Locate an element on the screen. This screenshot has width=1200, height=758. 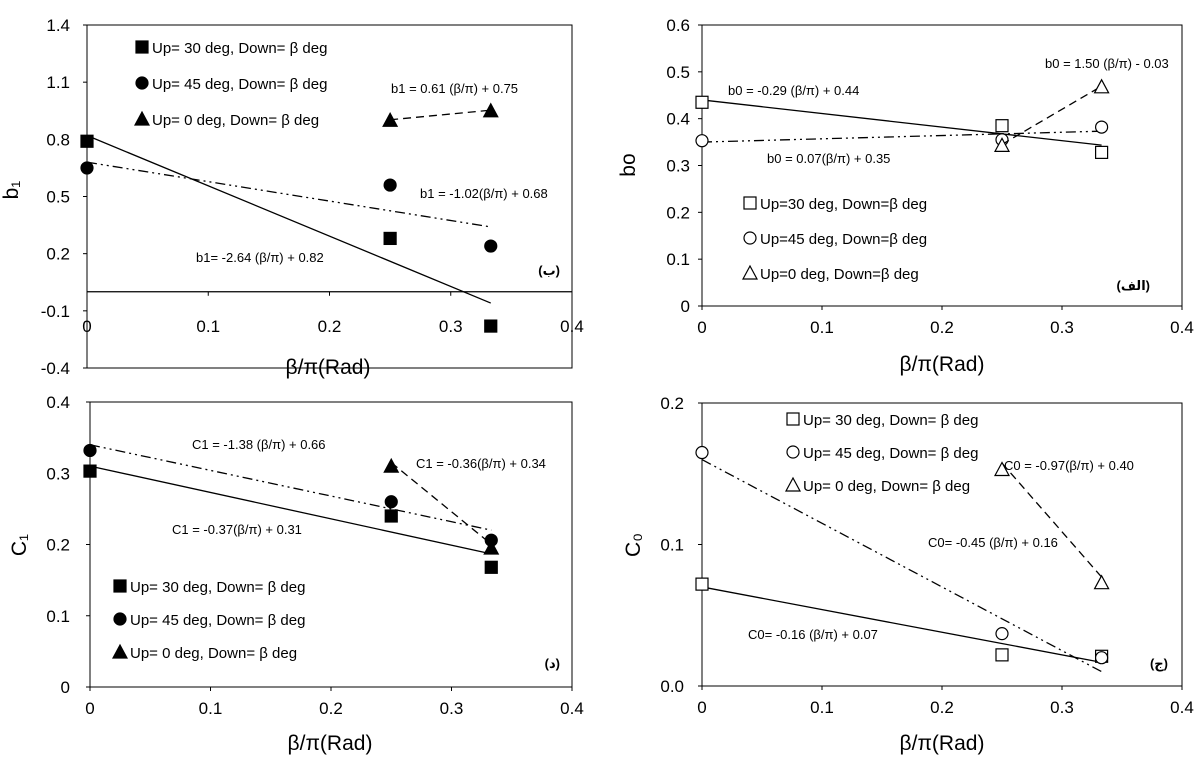
y-axis-title: bo is located at coordinates (628, 164).